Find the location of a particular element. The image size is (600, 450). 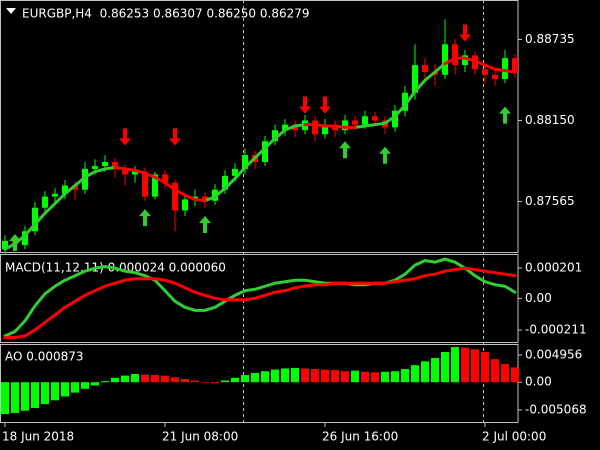

x-tick-label: 21 Jun 08:00 is located at coordinates (200, 437).